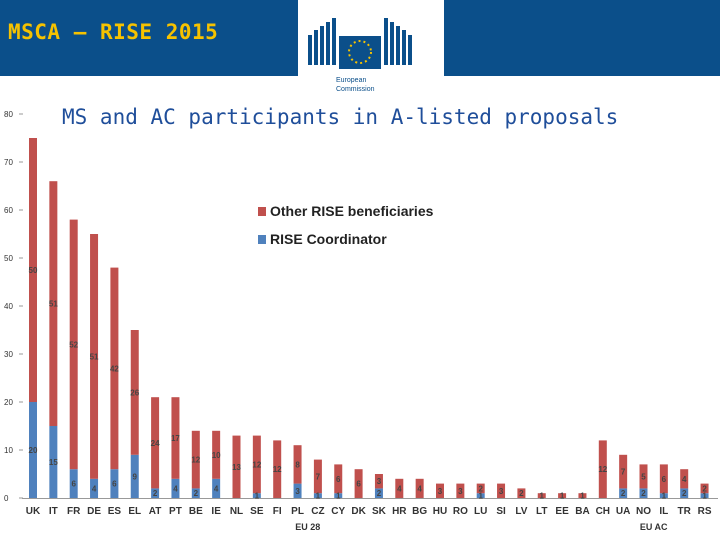 Image resolution: width=720 pixels, height=540 pixels. Describe the element at coordinates (8, 306) in the screenshot. I see `y-tick-label: 40` at that location.